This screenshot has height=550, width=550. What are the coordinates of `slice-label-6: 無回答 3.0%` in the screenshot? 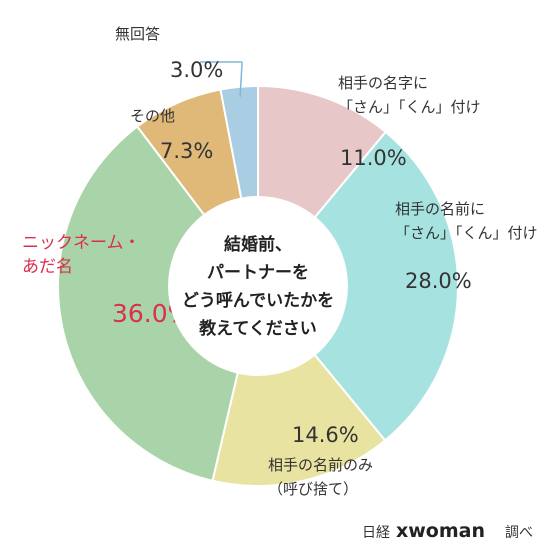 It's located at (169, 53).